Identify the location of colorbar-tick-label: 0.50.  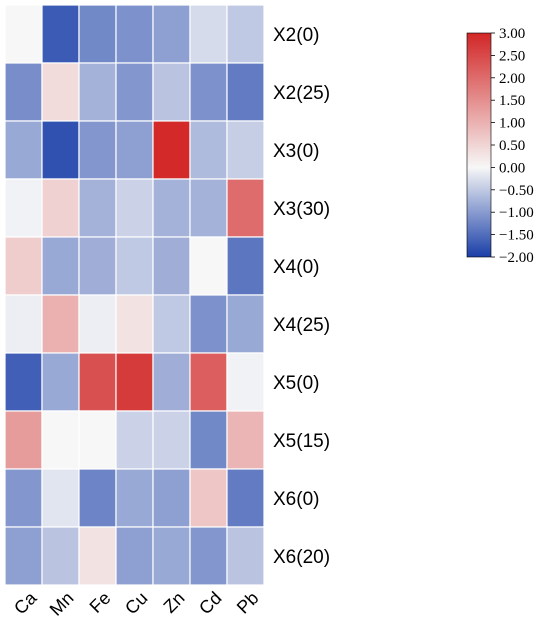
(512, 146).